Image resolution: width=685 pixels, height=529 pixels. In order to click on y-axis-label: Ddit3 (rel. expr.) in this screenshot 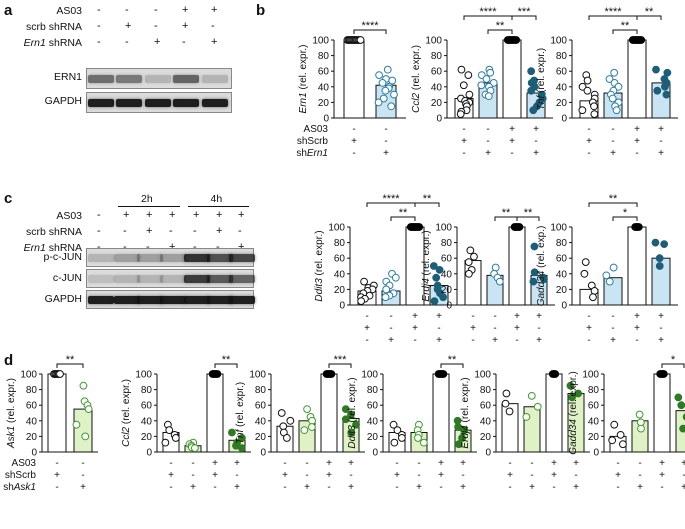, I will do `click(352, 412)`.